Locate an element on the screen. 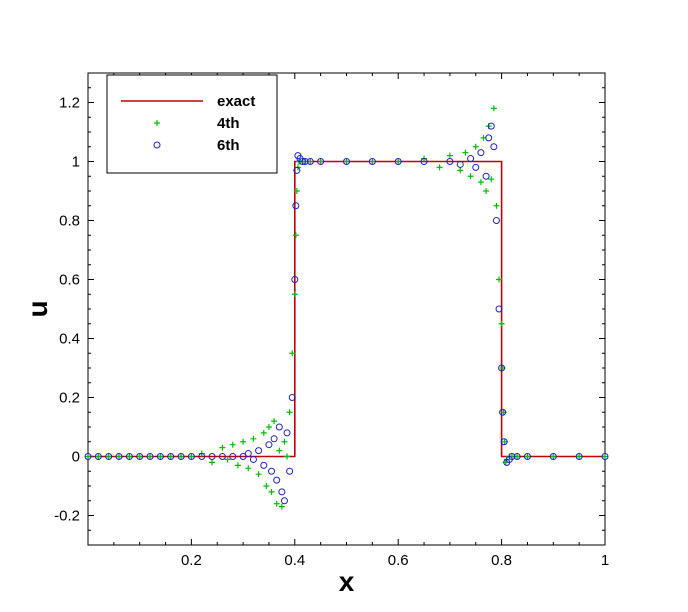 This screenshot has width=688, height=612. y-tick-label: 1 is located at coordinates (76, 162).